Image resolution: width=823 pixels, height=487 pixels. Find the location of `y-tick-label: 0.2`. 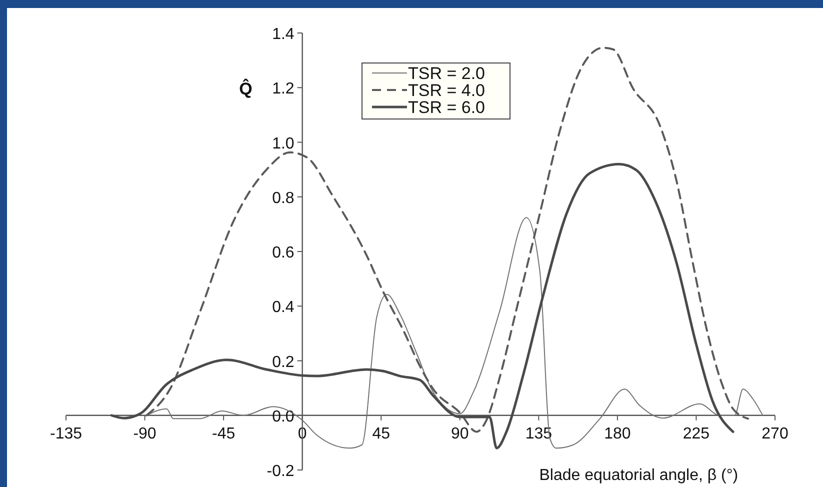

y-tick-label: 0.2 is located at coordinates (283, 362).